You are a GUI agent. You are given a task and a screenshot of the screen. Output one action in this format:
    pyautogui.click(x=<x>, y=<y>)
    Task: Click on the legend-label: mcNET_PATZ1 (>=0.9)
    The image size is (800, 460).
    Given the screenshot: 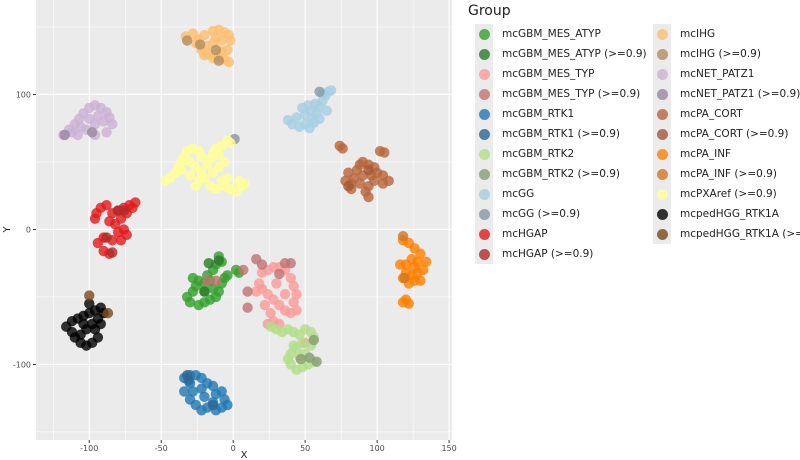 What is the action you would take?
    pyautogui.click(x=740, y=94)
    